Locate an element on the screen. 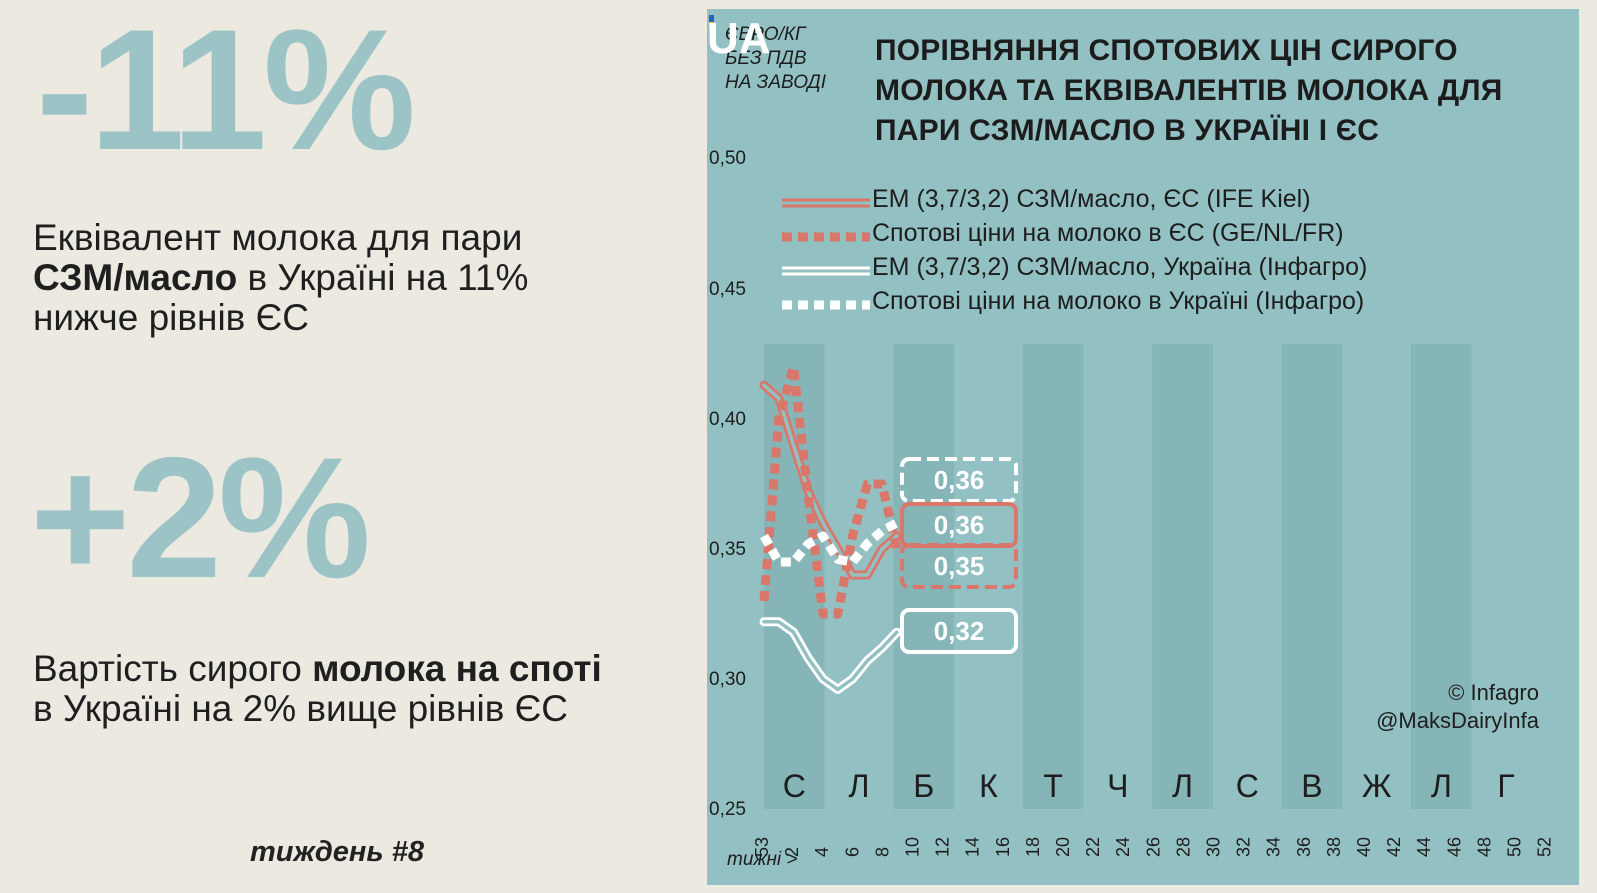 The width and height of the screenshot is (1597, 893). y-tick-label: 0,50 is located at coordinates (727, 158).